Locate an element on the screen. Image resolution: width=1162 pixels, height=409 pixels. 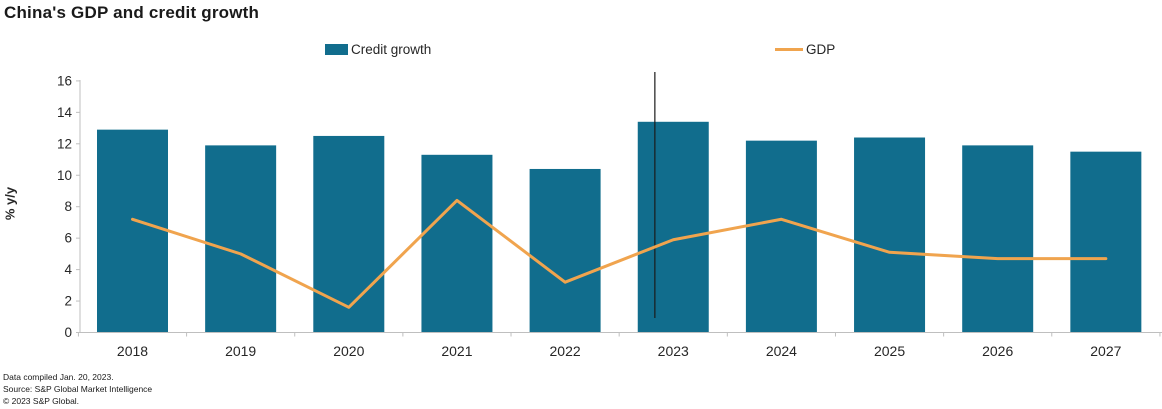
legend-item-credit-growth: Credit growth is located at coordinates (378, 49).